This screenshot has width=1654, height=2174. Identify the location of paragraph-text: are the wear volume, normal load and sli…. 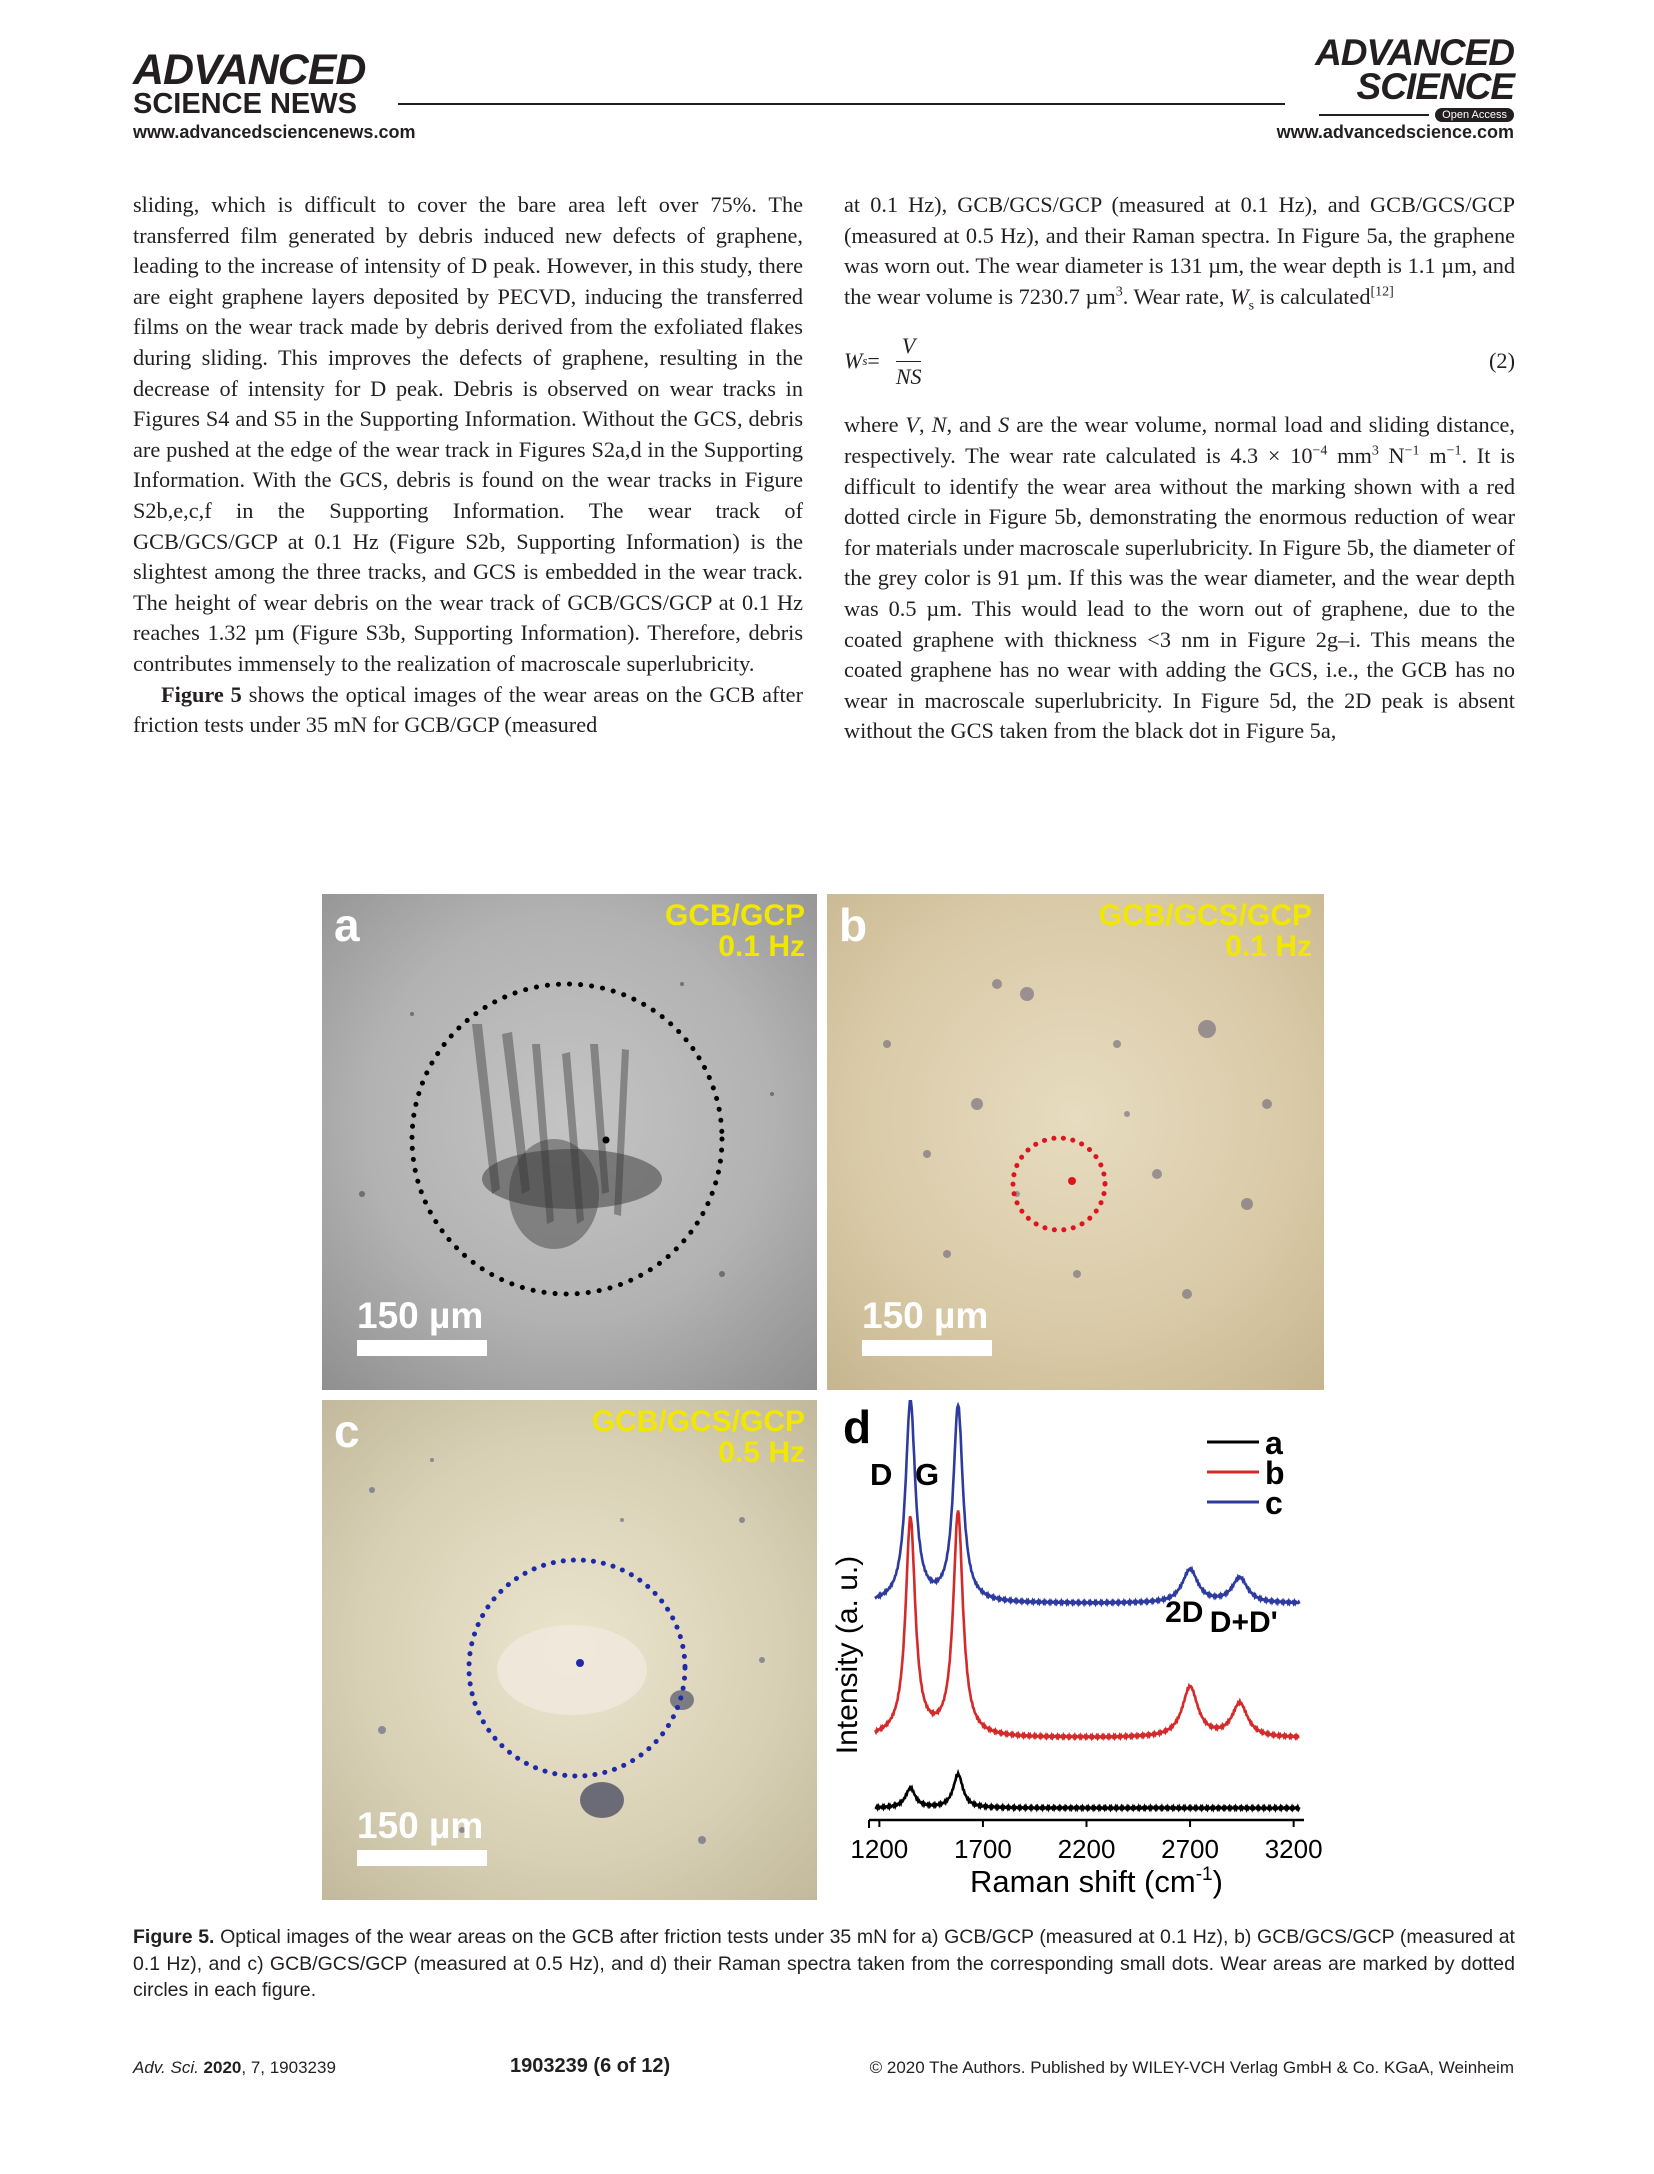
(1179, 440).